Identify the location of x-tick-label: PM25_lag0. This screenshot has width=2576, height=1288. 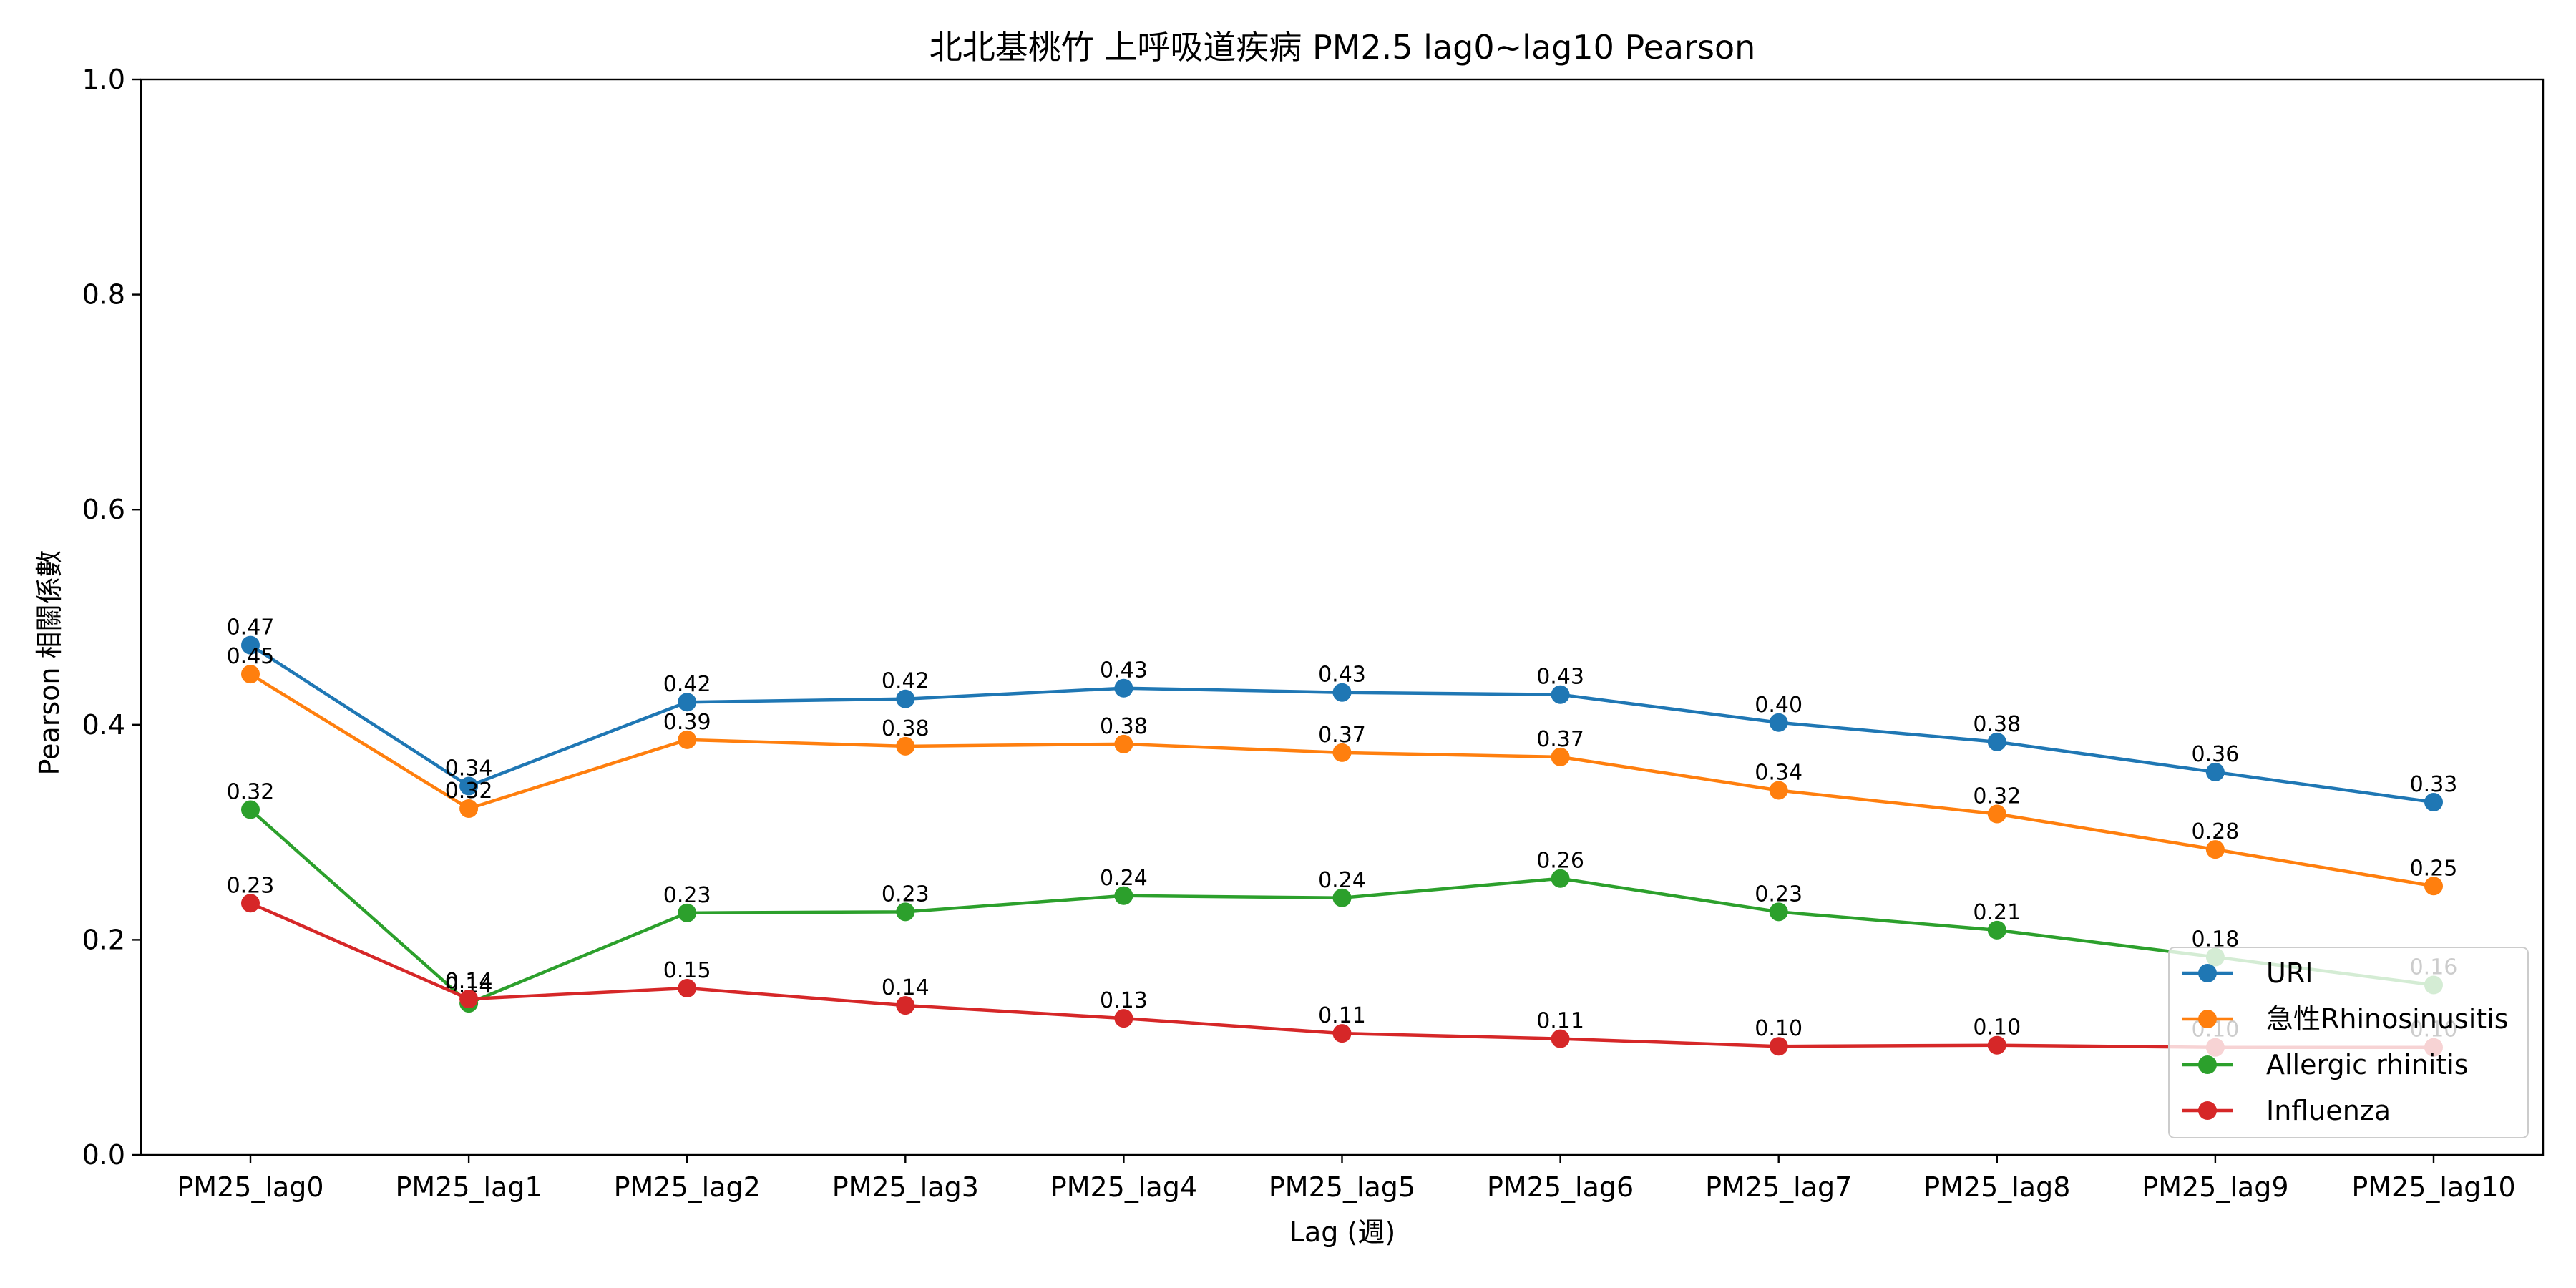
(250, 1187).